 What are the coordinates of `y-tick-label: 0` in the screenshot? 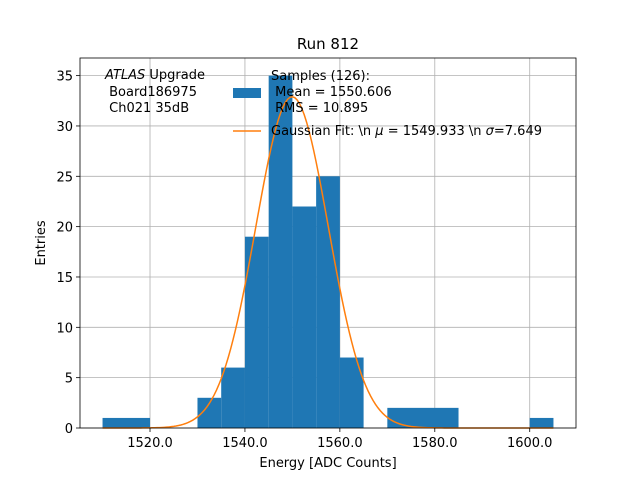 It's located at (69, 429).